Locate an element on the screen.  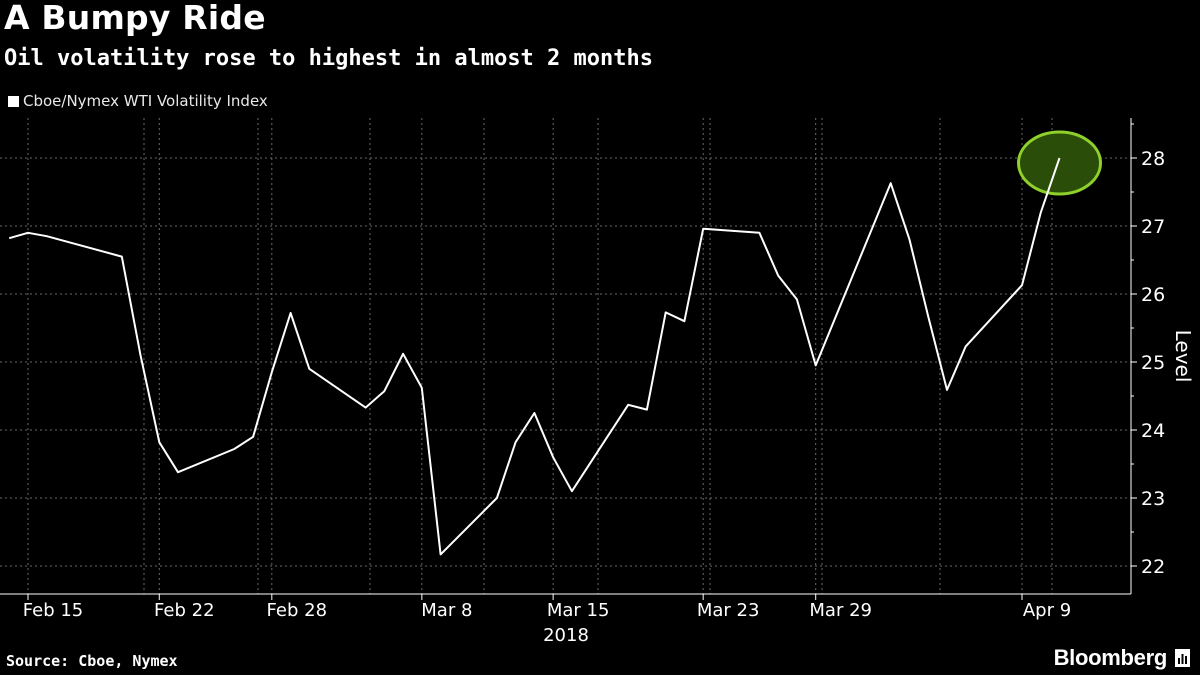
y-tick-label: 27 is located at coordinates (1153, 227).